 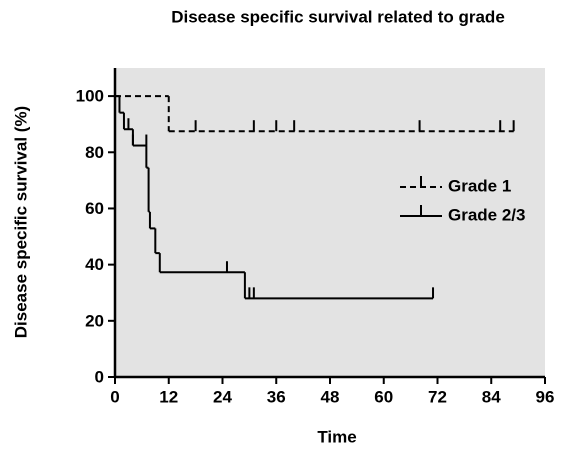 What do you see at coordinates (90, 96) in the screenshot?
I see `y-tick-label: 100` at bounding box center [90, 96].